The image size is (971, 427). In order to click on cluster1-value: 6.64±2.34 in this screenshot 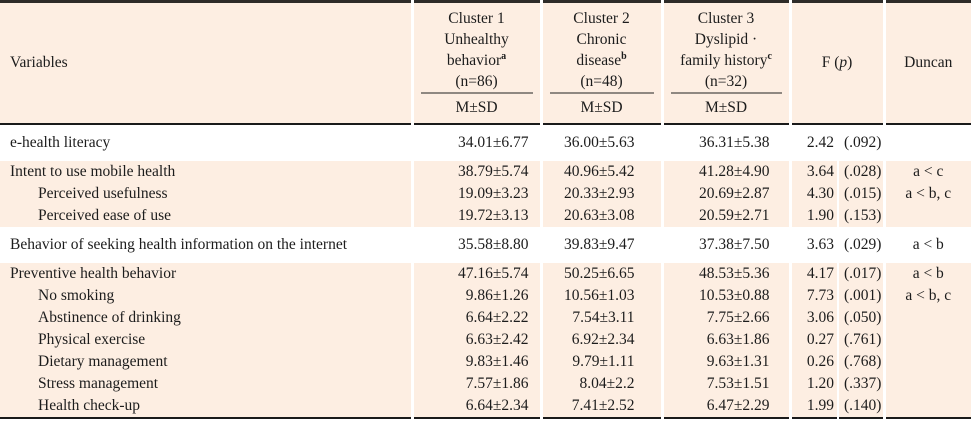, I will do `click(477, 406)`.